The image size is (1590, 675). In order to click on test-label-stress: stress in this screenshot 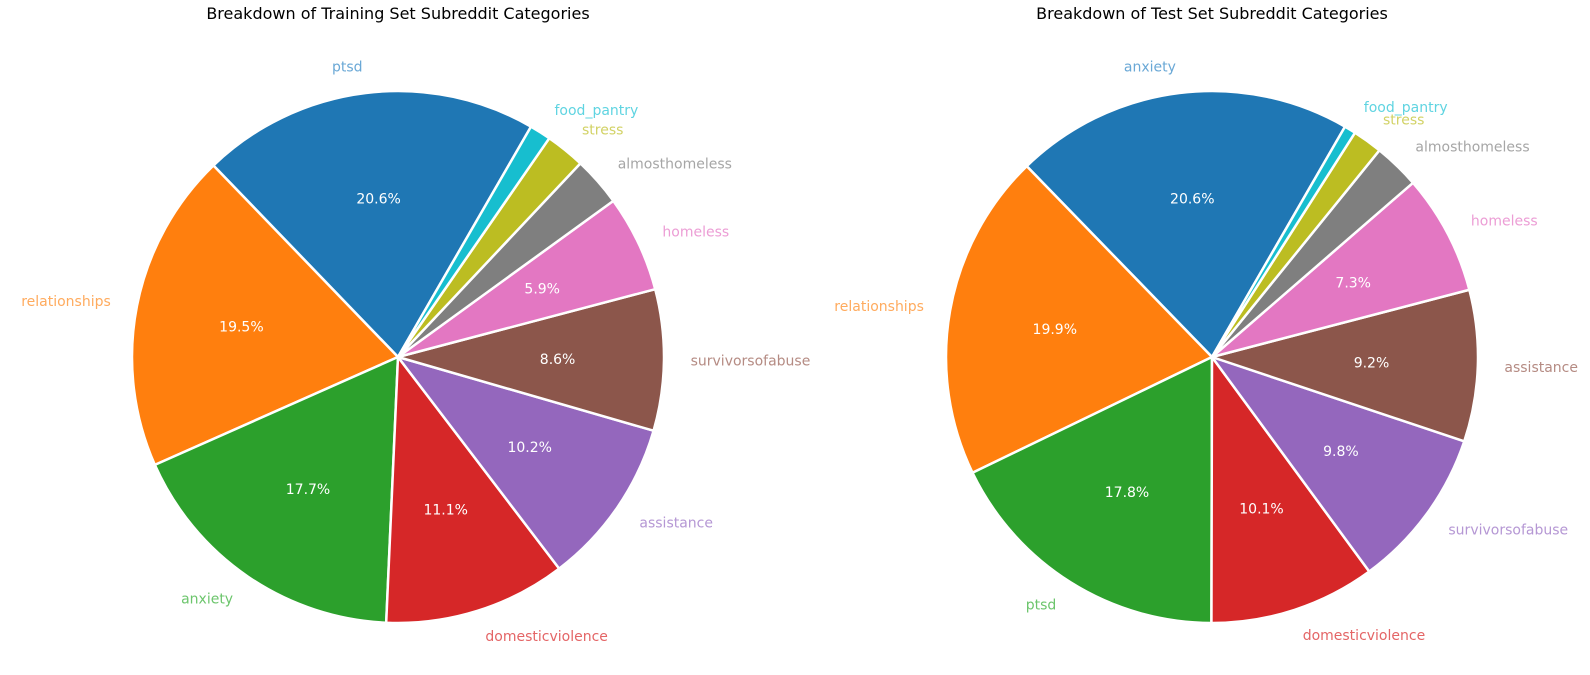, I will do `click(1403, 121)`.